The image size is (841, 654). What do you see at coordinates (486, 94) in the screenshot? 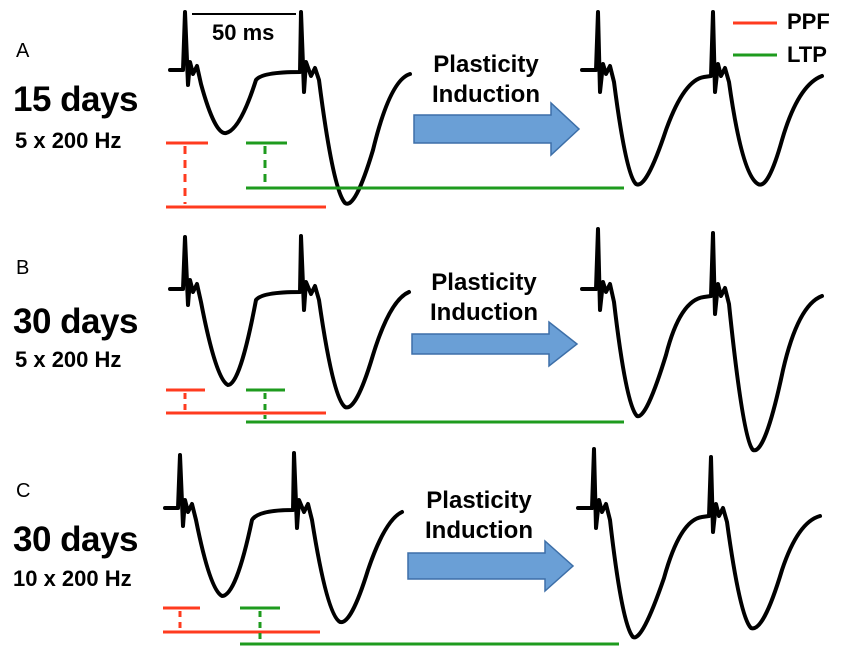
I see `panel-a-arrow-line2: Induction` at bounding box center [486, 94].